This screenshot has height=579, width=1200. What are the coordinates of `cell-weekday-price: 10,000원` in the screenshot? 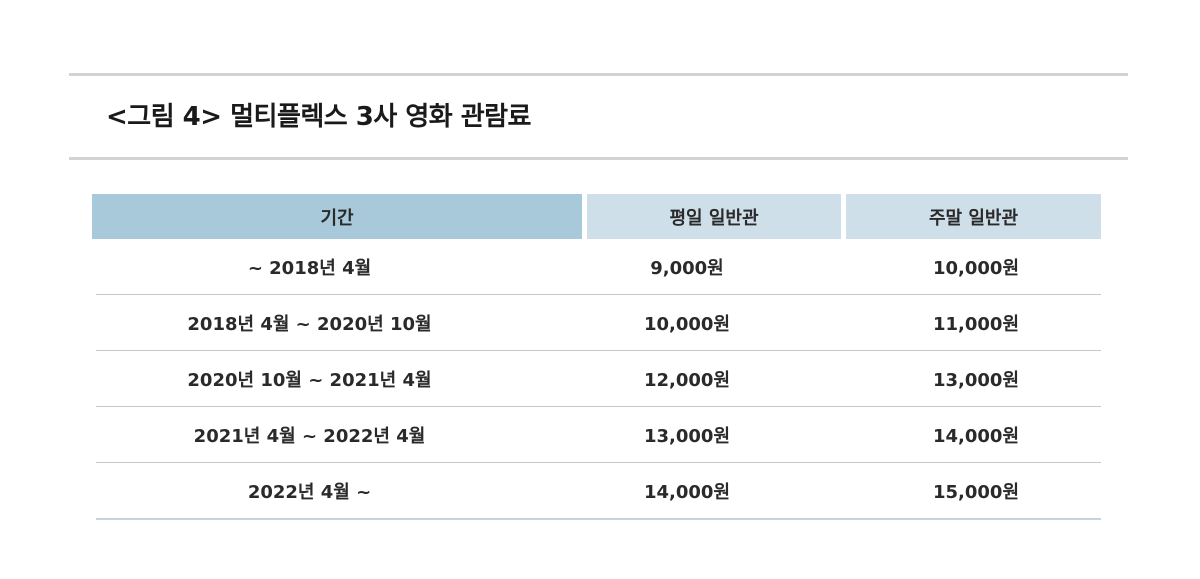 It's located at (687, 324).